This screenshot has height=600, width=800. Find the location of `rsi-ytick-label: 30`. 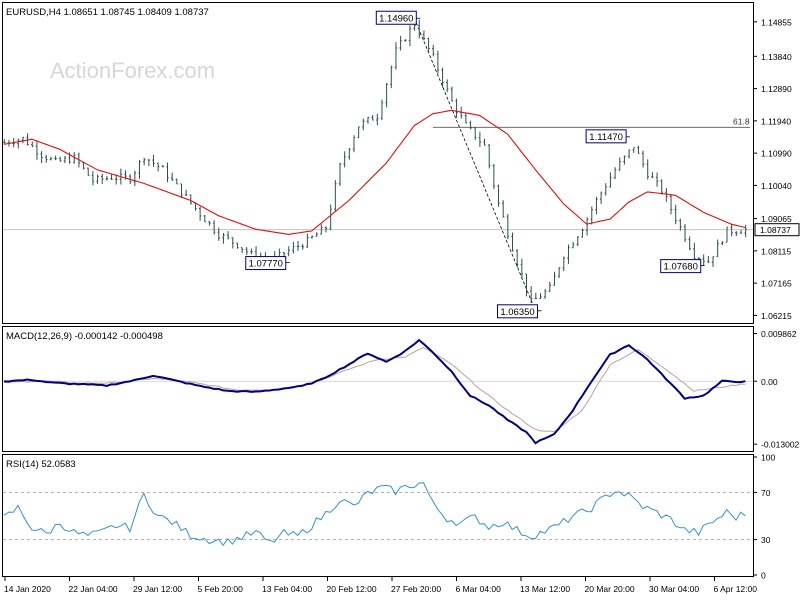

rsi-ytick-label: 30 is located at coordinates (766, 540).